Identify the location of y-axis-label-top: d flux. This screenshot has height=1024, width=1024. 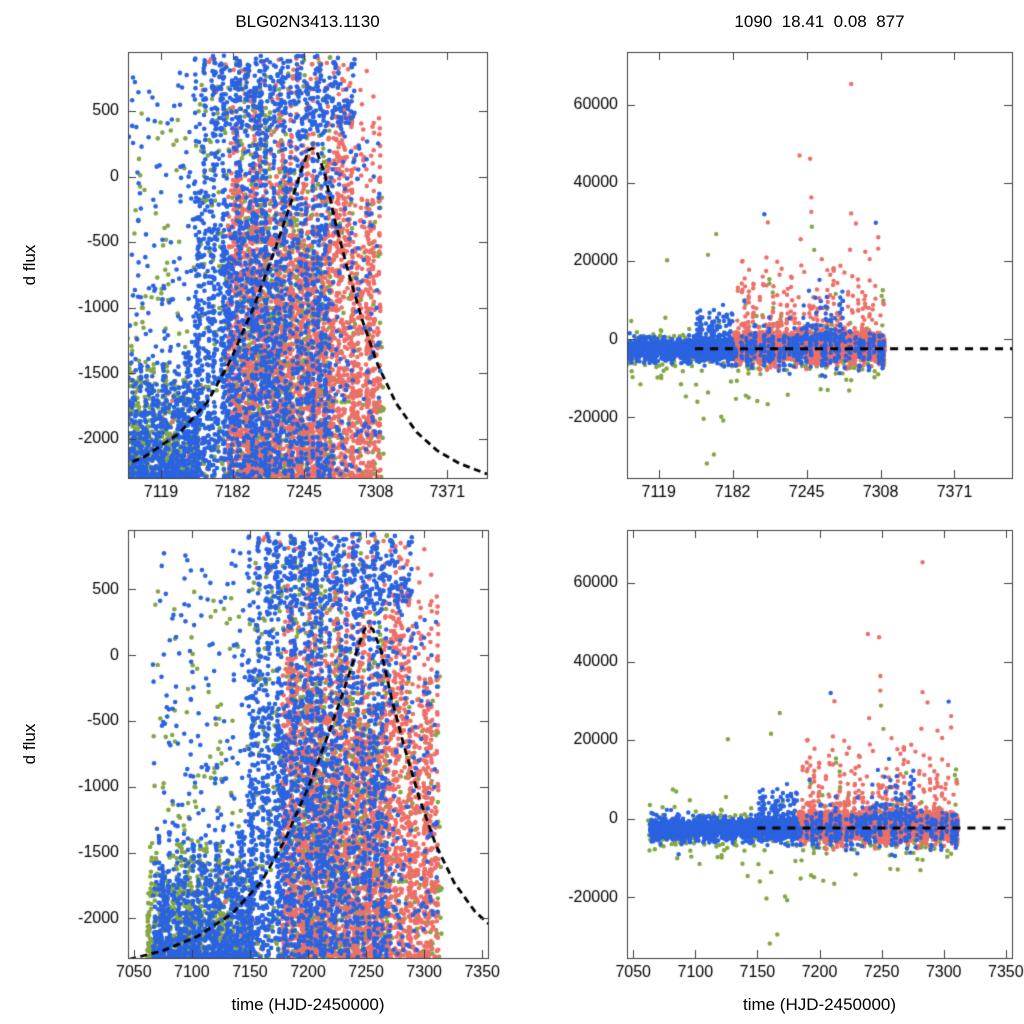
(29, 265).